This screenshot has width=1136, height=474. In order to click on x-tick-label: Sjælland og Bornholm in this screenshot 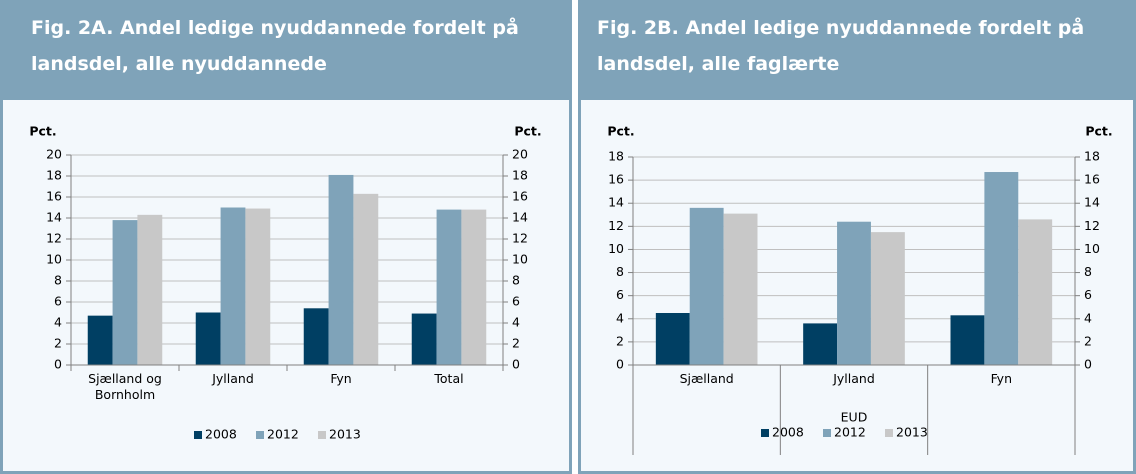, I will do `click(125, 386)`.